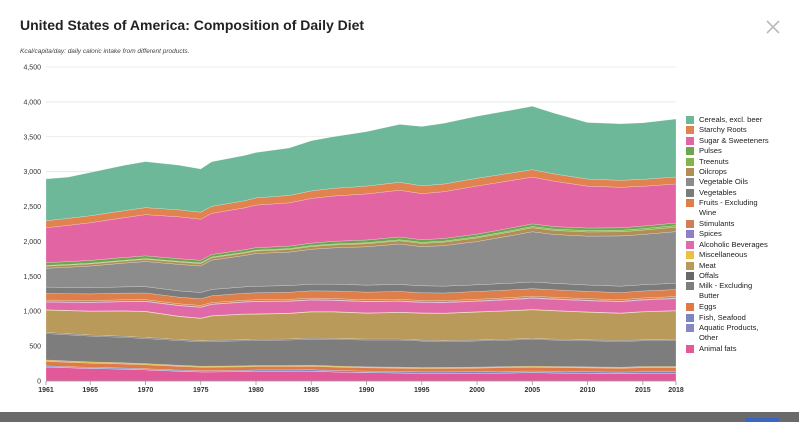 Image resolution: width=799 pixels, height=422 pixels. I want to click on y-tick-label: 500, so click(35, 347).